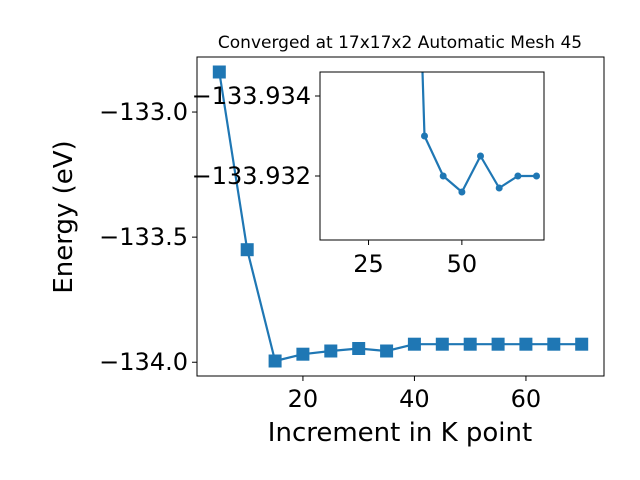 The width and height of the screenshot is (640, 480). What do you see at coordinates (143, 362) in the screenshot?
I see `y-tick-label-2: −134.0` at bounding box center [143, 362].